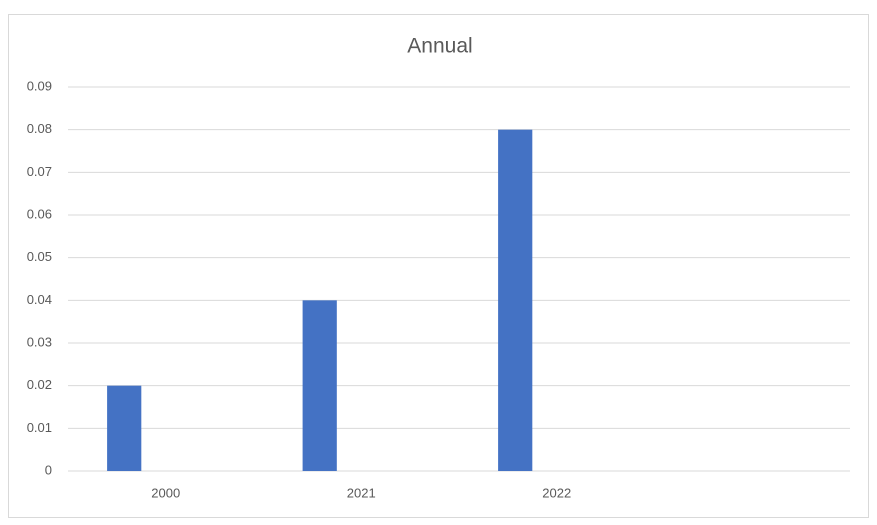 The height and width of the screenshot is (525, 877). I want to click on chart-title: Annual, so click(439, 46).